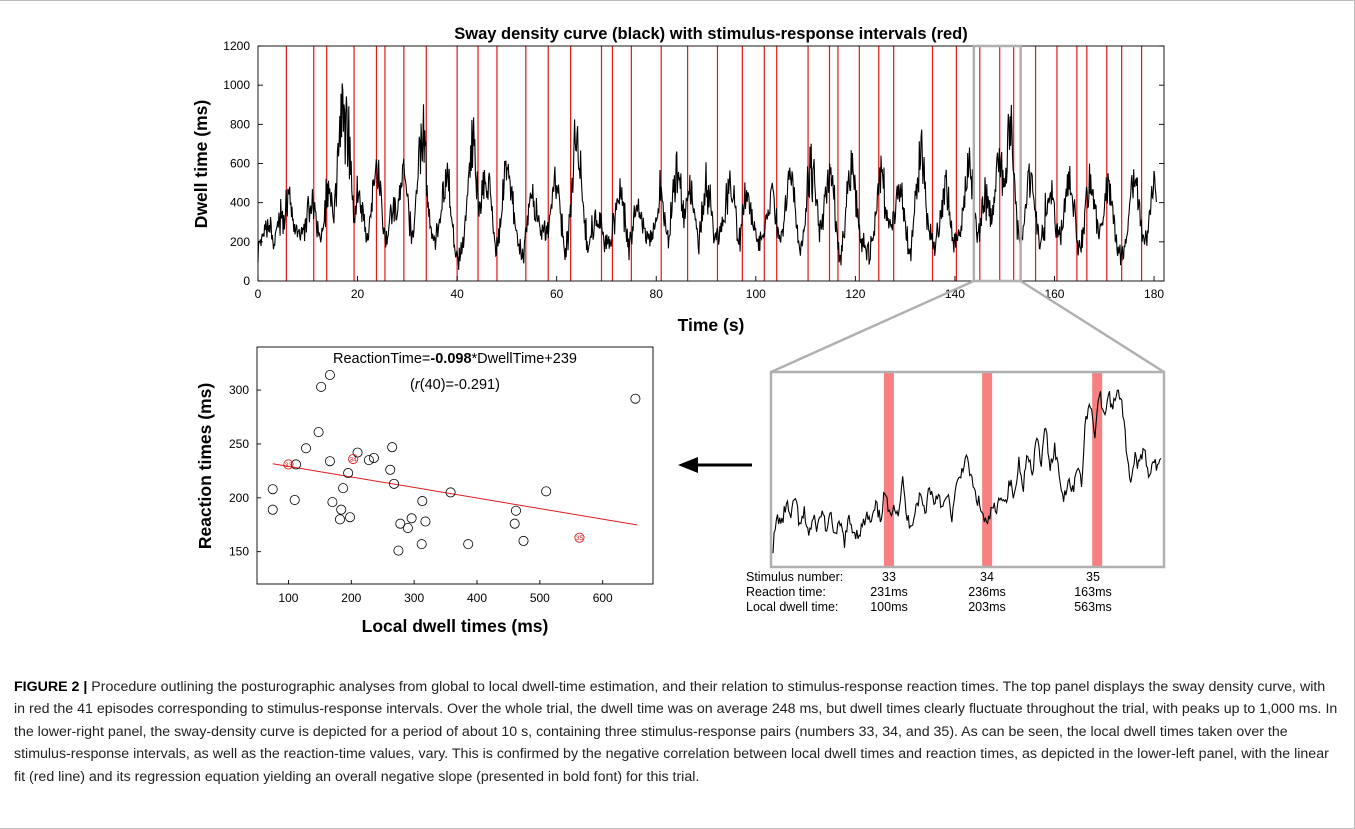 The image size is (1355, 829). Describe the element at coordinates (540, 598) in the screenshot. I see `scatter-x-tick-label: 500` at that location.